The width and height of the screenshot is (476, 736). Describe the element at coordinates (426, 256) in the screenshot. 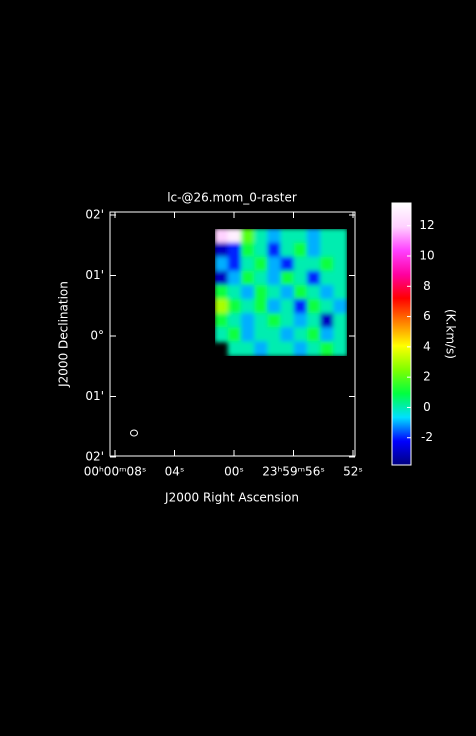

I see `colorbar-tick-label: 10` at that location.